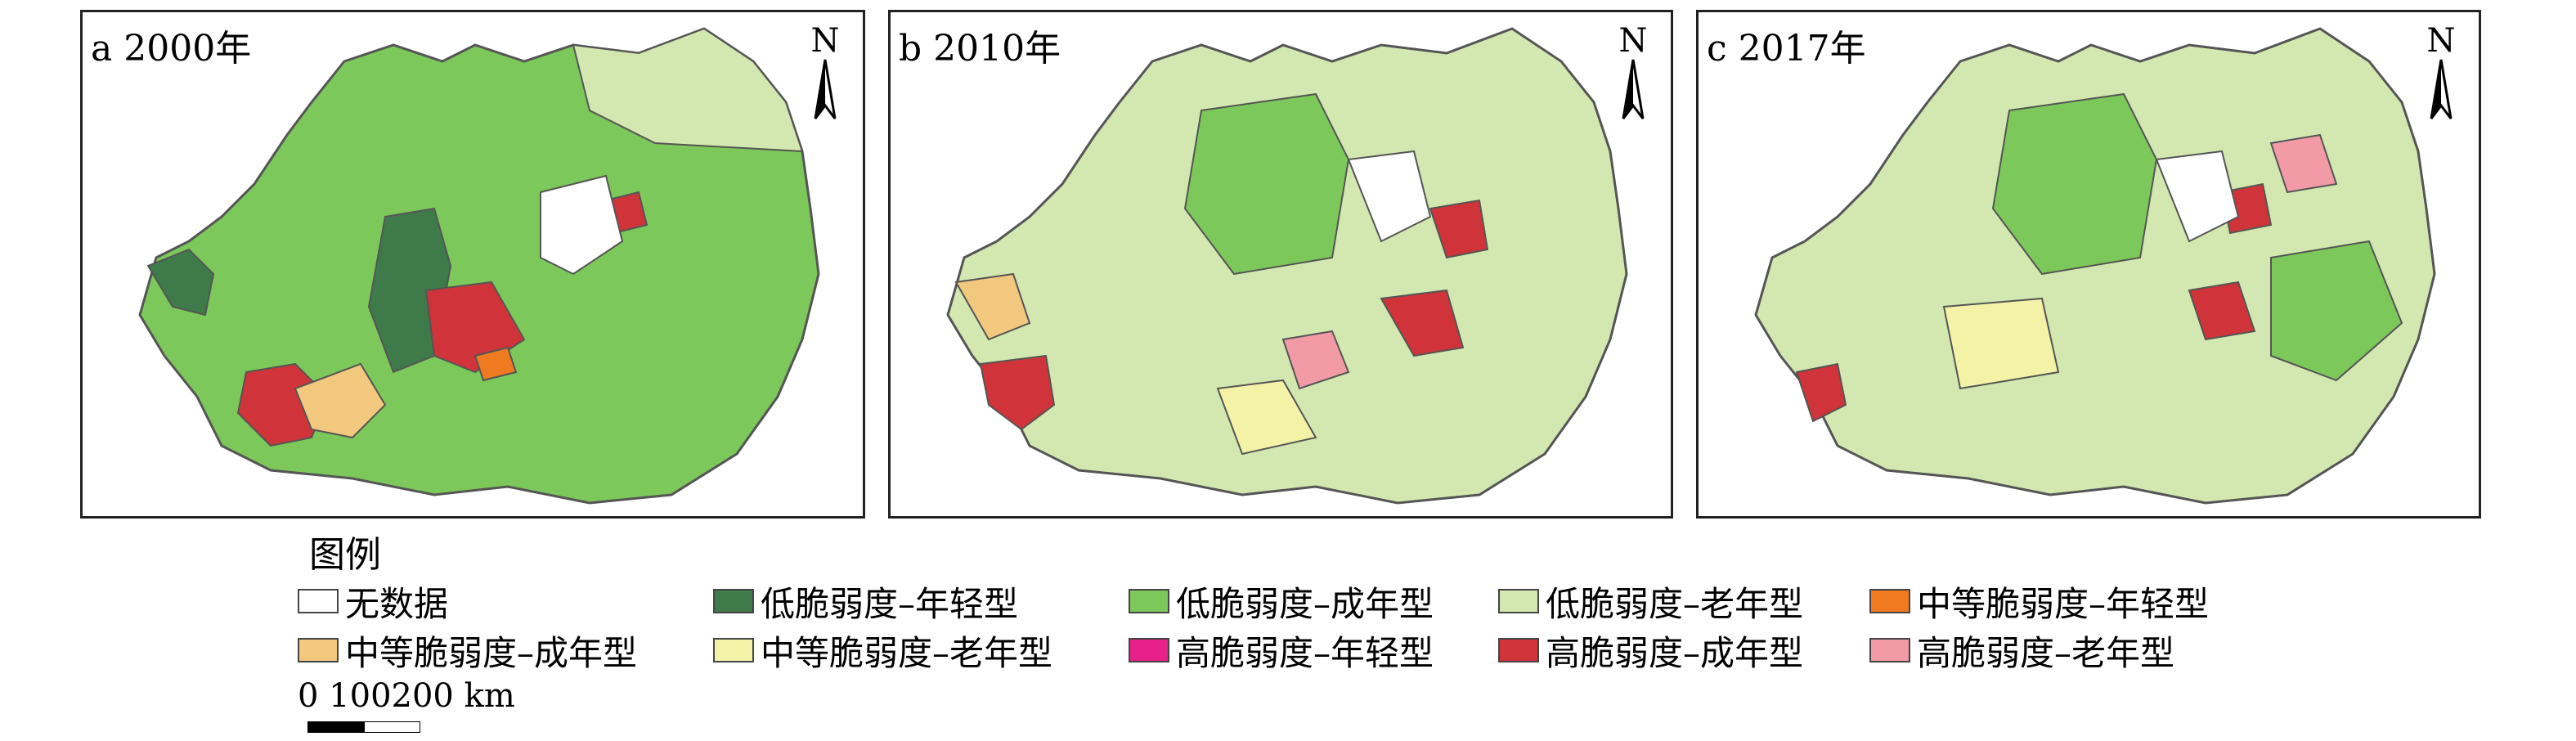 This screenshot has width=2576, height=741. I want to click on legend-label: 无数据, so click(397, 603).